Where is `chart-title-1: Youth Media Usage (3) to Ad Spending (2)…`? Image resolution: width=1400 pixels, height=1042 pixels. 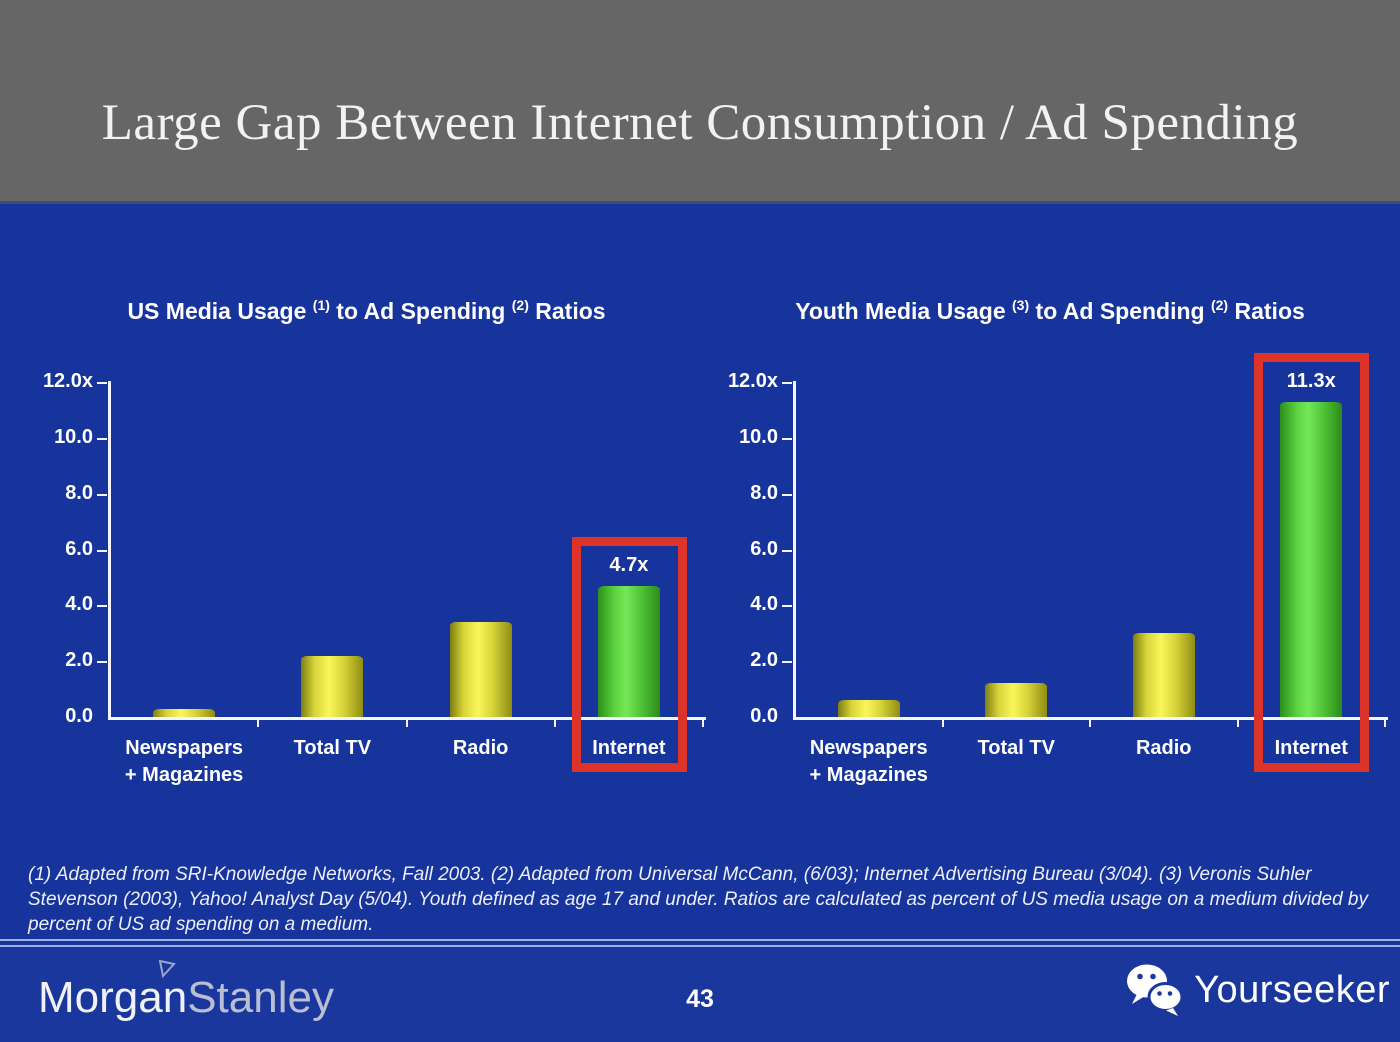 chart-title-1: Youth Media Usage (3) to Ad Spending (2)… is located at coordinates (1050, 308).